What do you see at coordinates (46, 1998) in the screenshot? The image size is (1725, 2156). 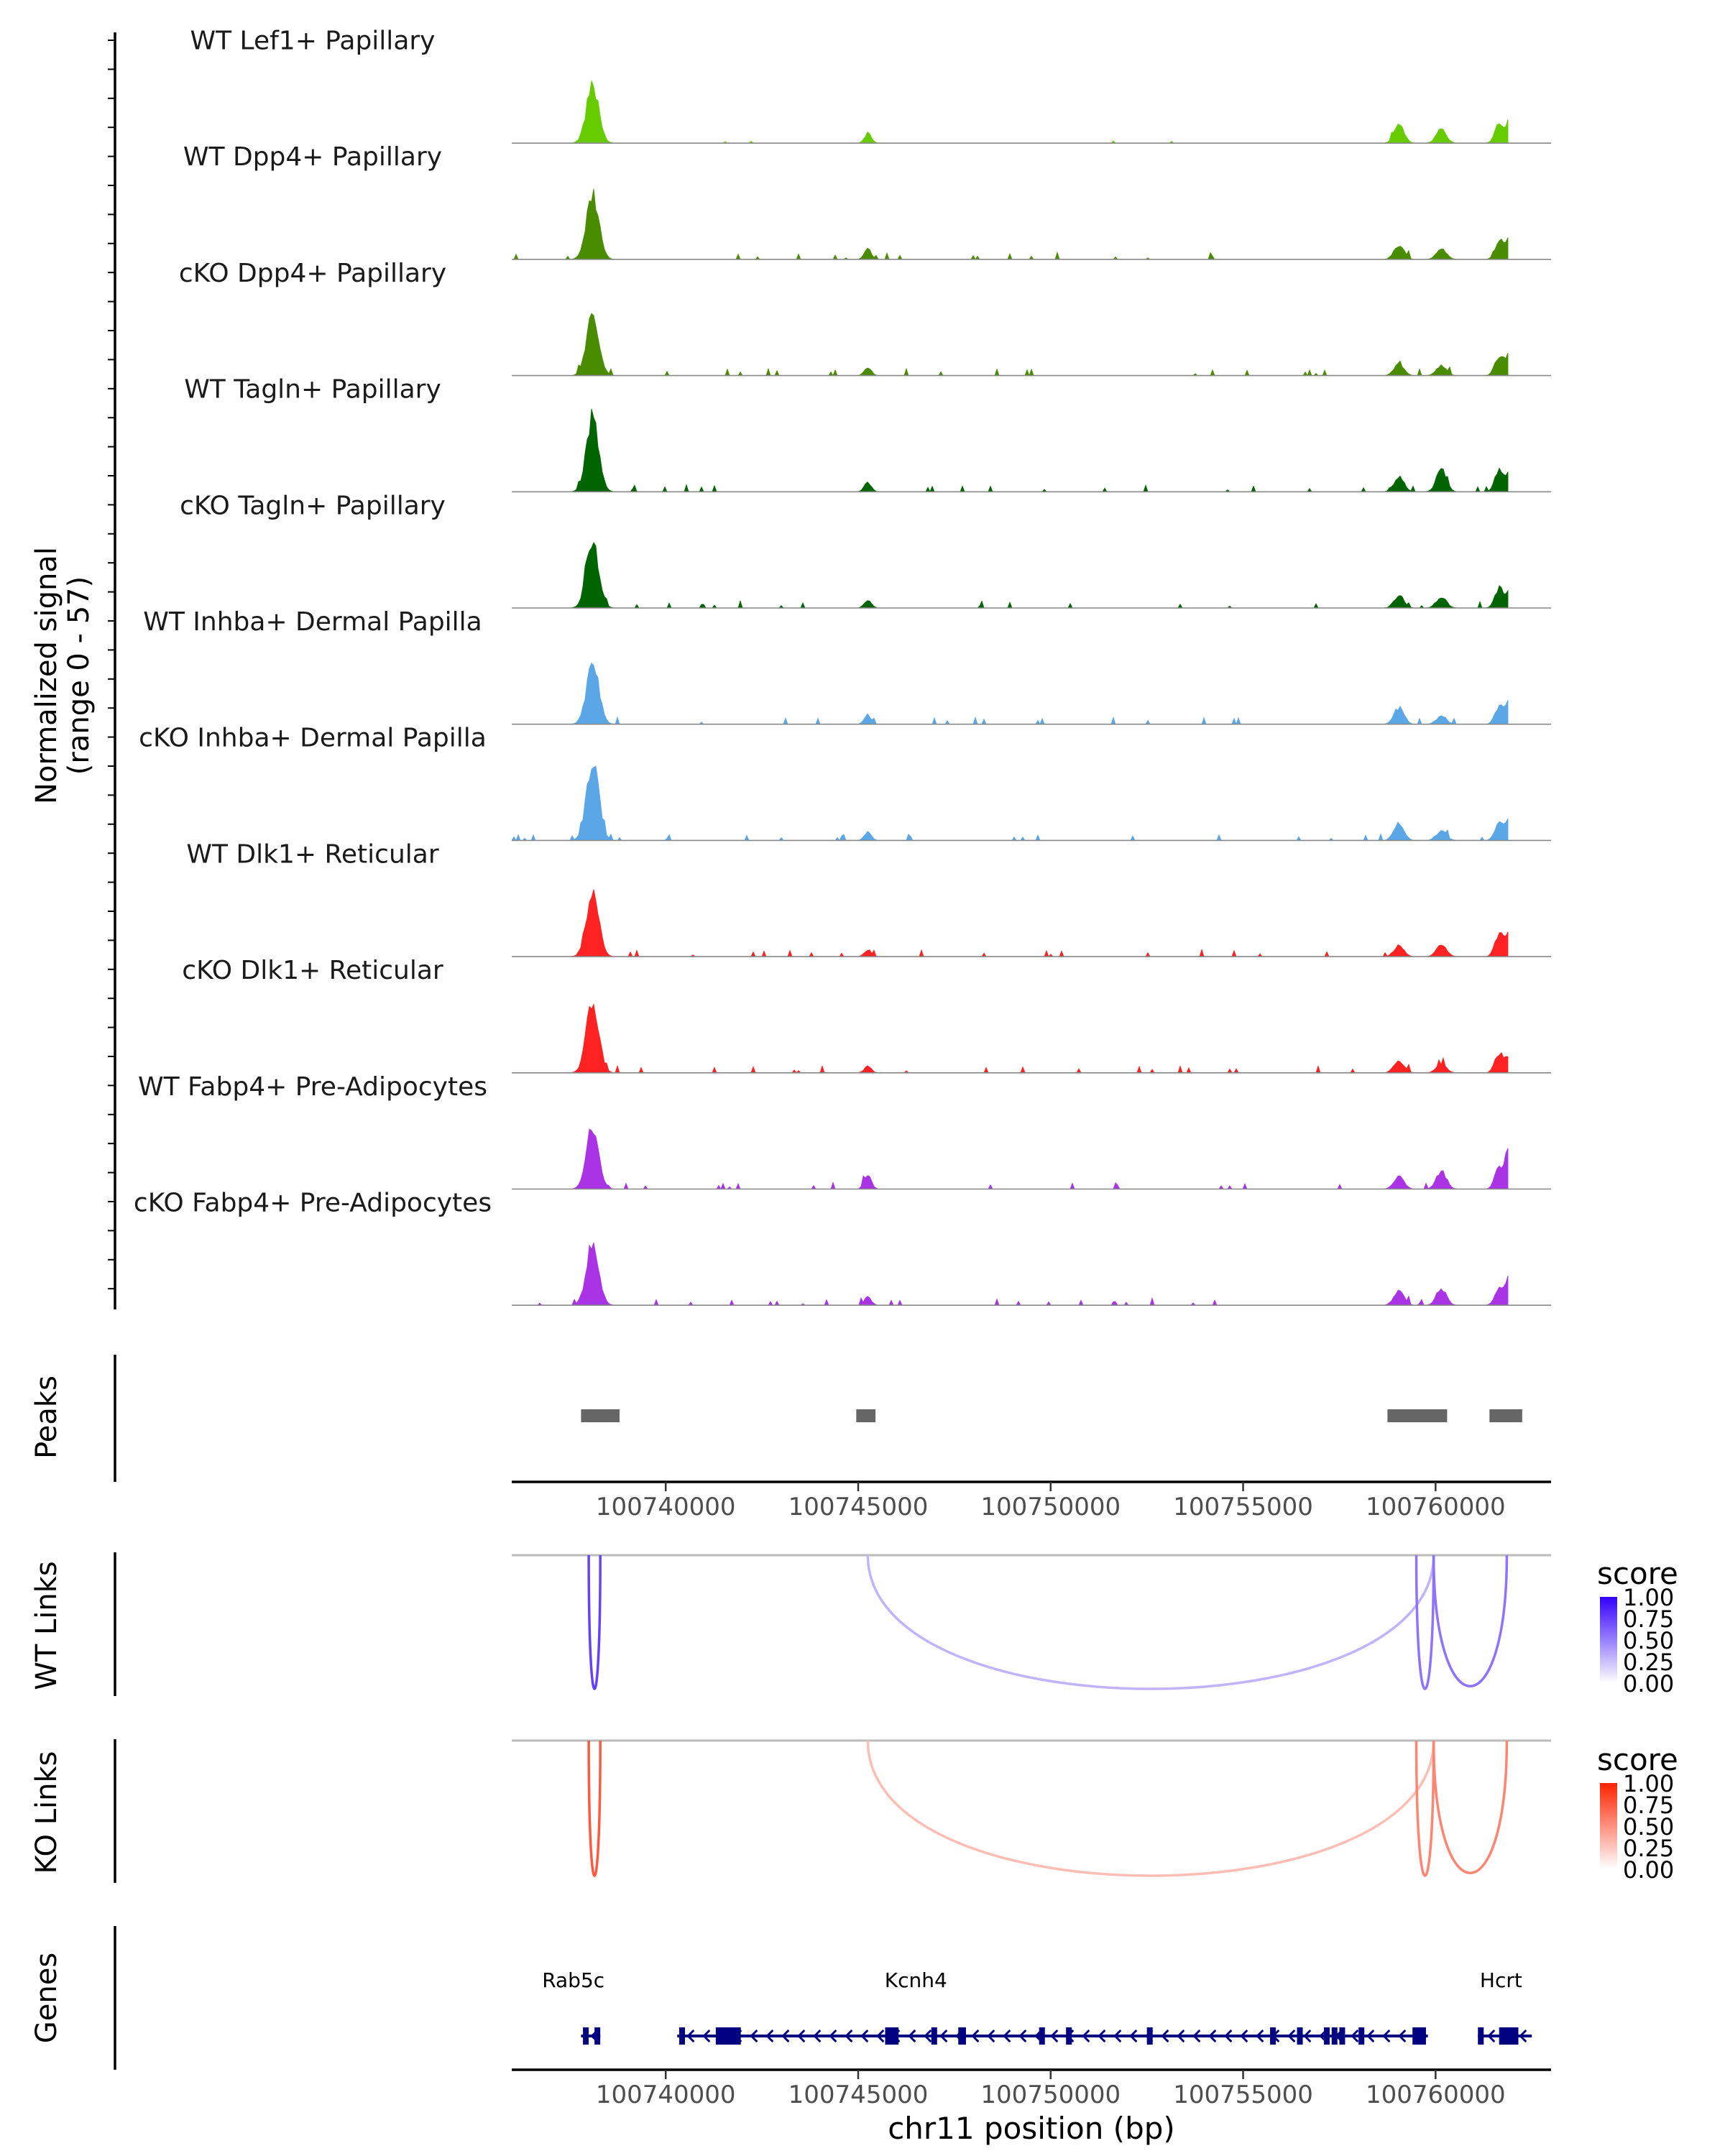 I see `genes-y-label: Genes` at bounding box center [46, 1998].